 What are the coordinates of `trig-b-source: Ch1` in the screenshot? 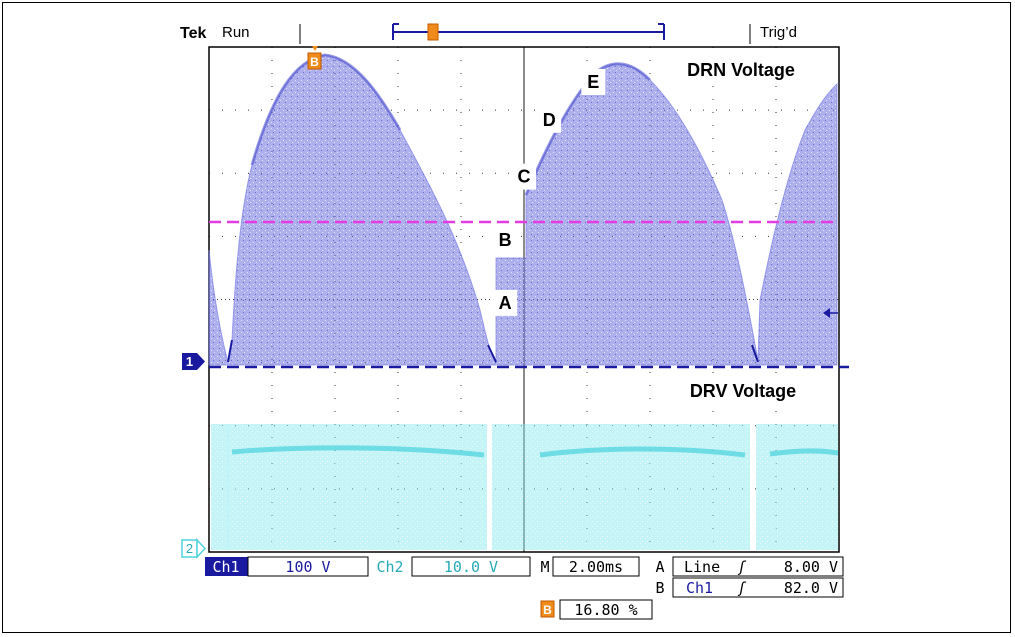 It's located at (699, 588).